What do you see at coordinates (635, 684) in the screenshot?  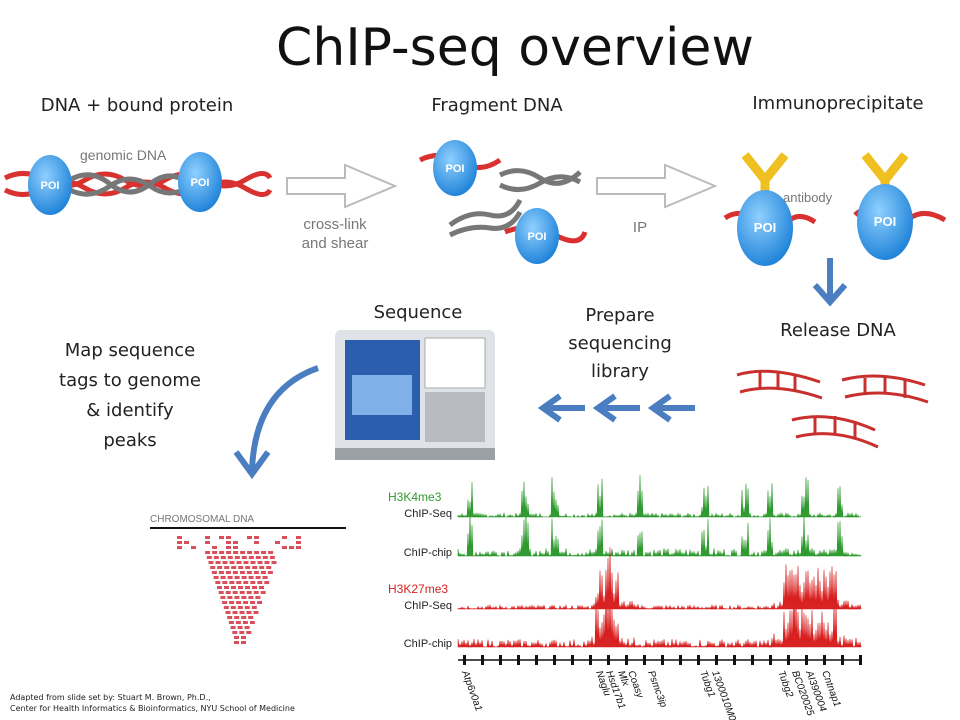 I see `gene-label: Coasy` at bounding box center [635, 684].